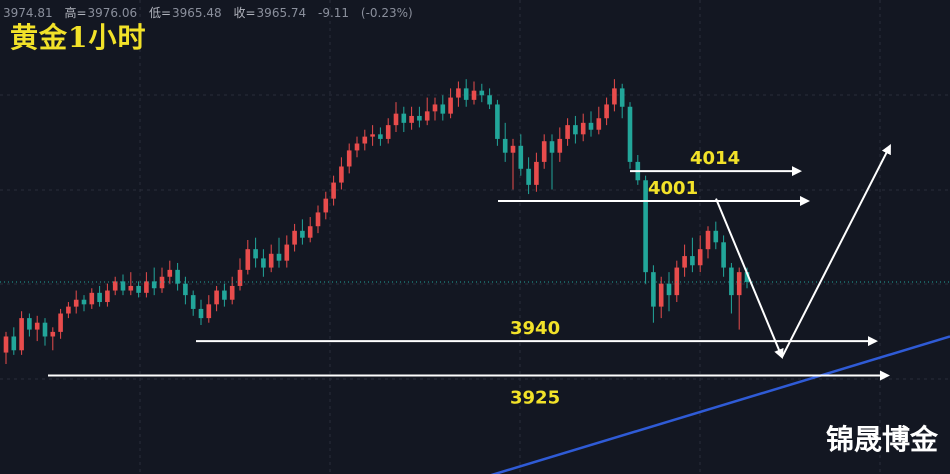 This screenshot has width=950, height=474. Describe the element at coordinates (673, 188) in the screenshot. I see `level-label-4001: 4001` at that location.